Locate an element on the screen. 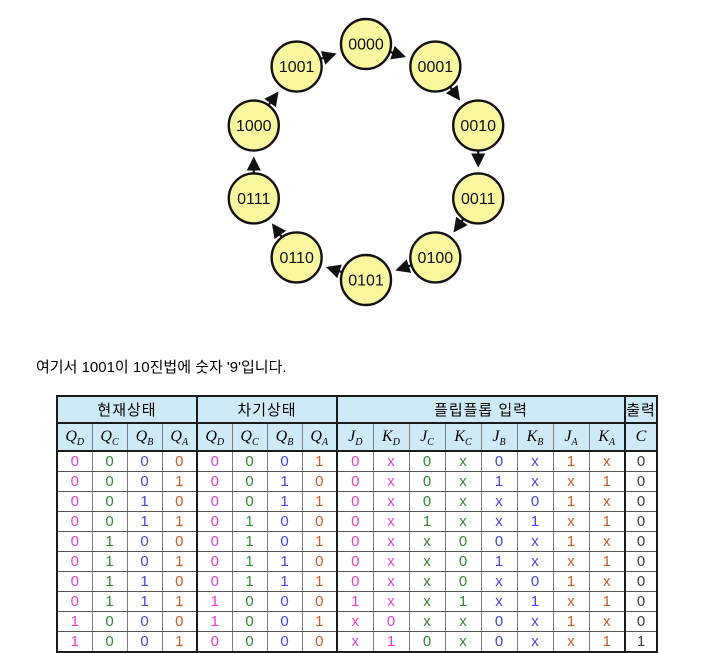  col-header-JA: JA is located at coordinates (571, 437).